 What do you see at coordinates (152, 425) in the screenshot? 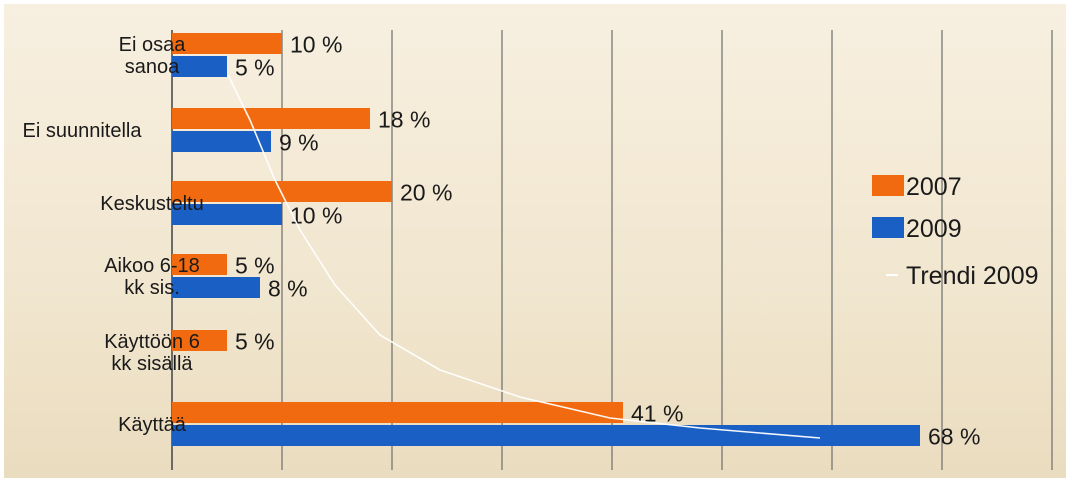
I see `category-label: Käyttää` at bounding box center [152, 425].